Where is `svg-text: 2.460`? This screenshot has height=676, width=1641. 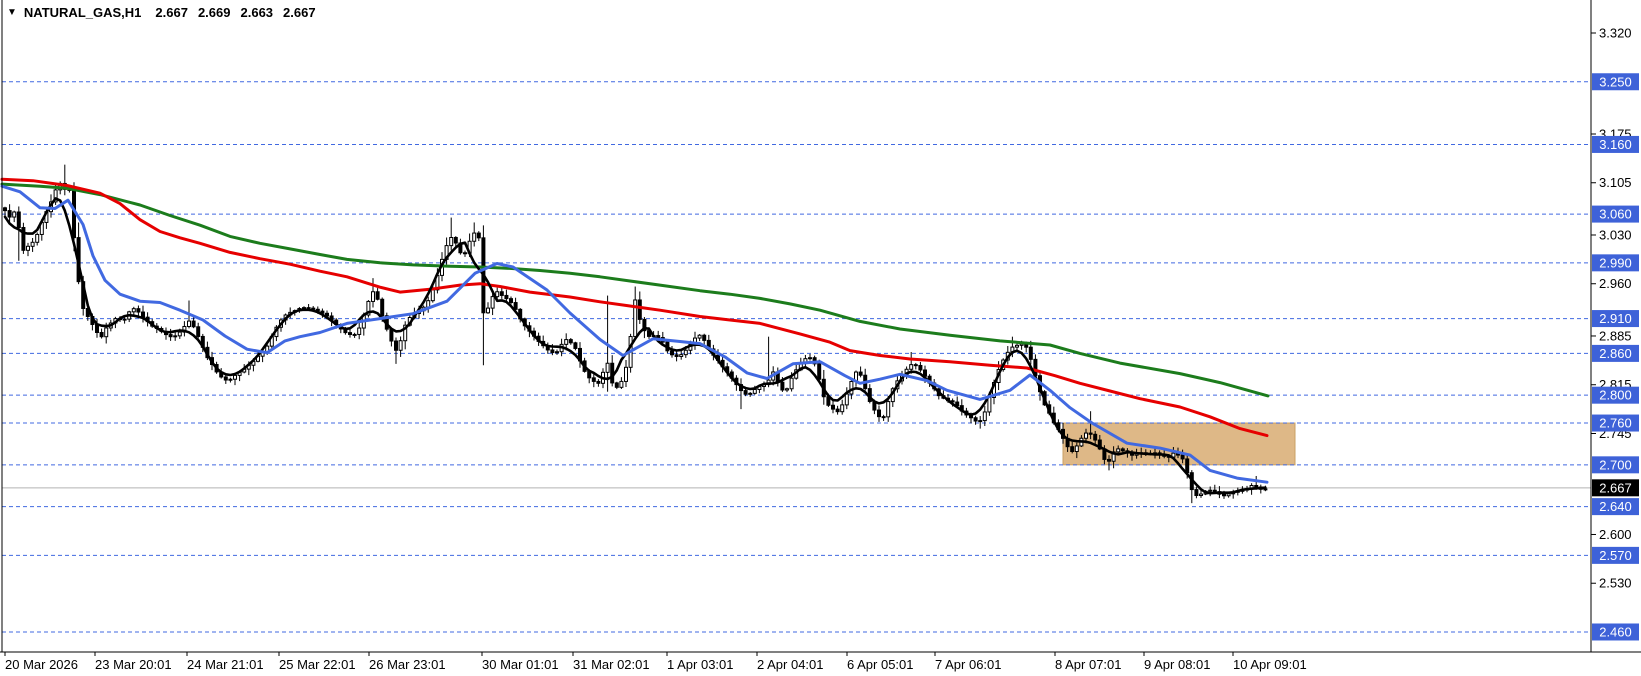 svg-text: 2.460 is located at coordinates (1615, 631).